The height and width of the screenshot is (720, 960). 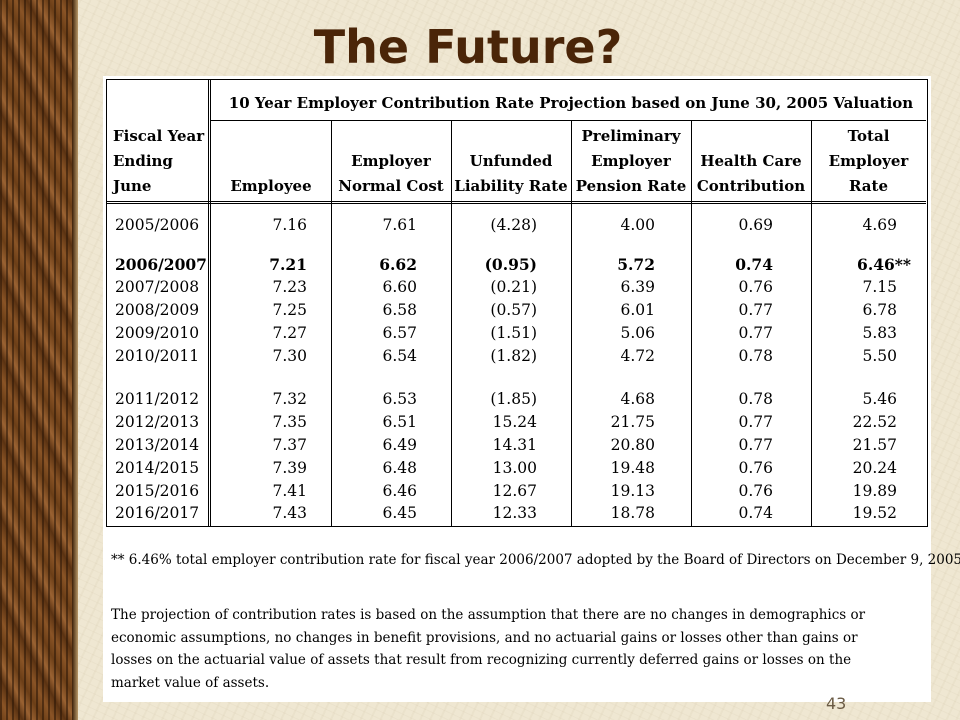 I want to click on employee-cell: 7.30, so click(x=289, y=356).